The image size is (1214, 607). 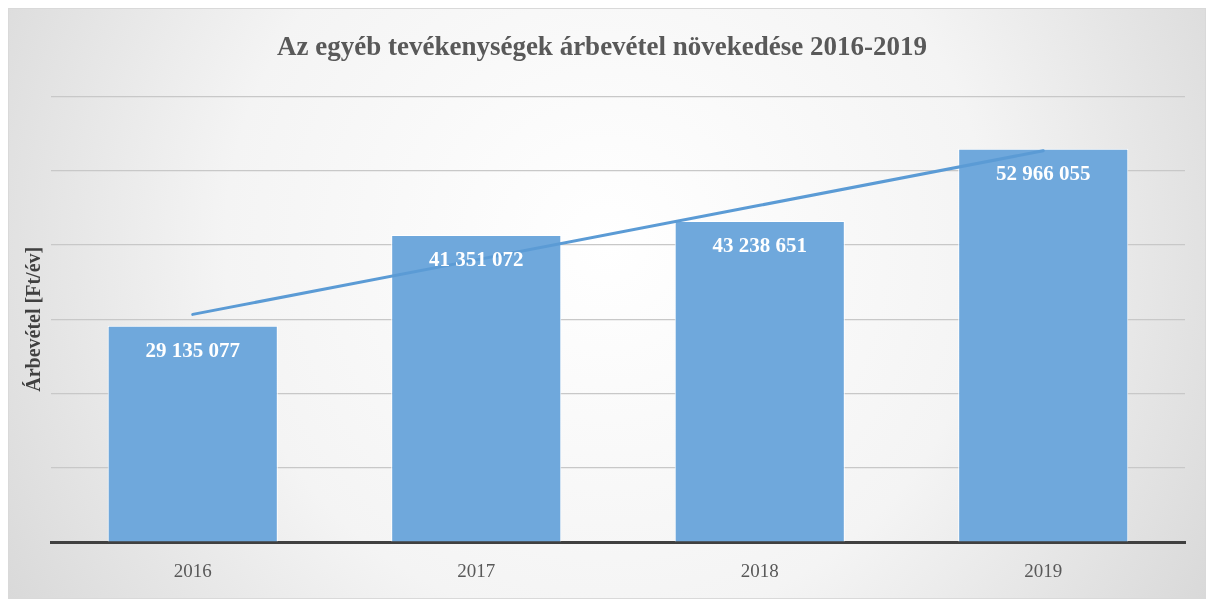 I want to click on data-label: 43 238 651, so click(x=759, y=245).